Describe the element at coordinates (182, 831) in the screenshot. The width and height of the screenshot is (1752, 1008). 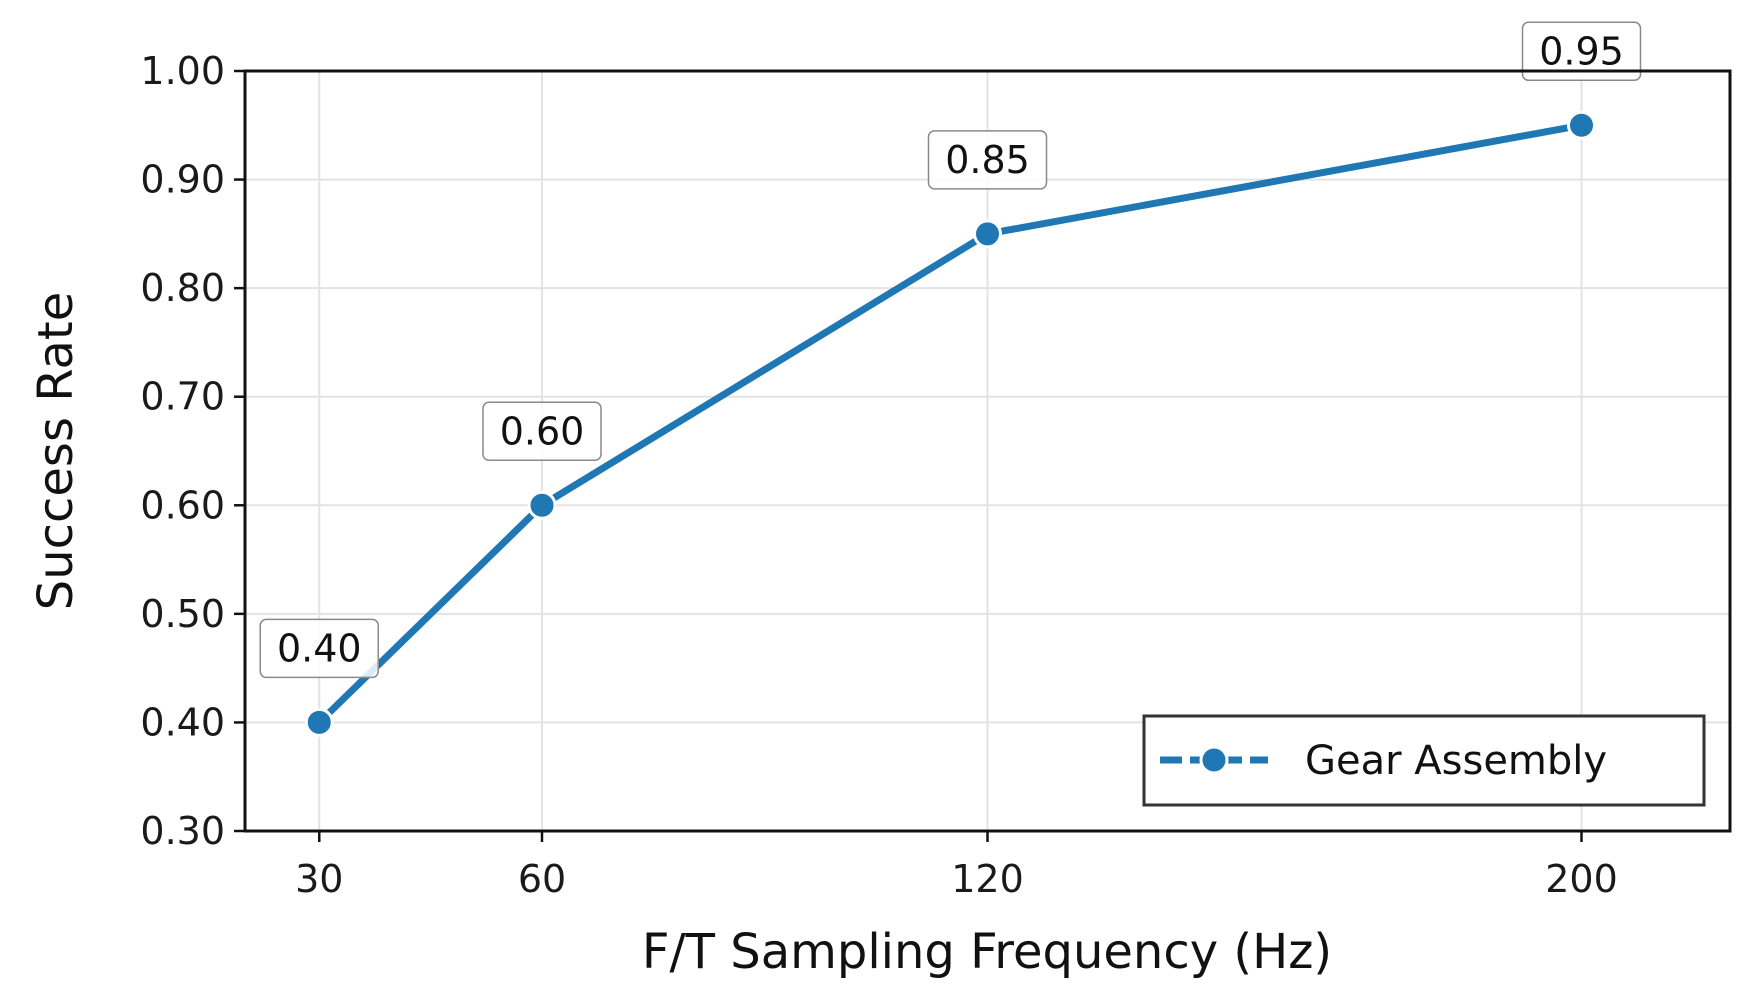
I see `y-tick-label: 0.30` at that location.